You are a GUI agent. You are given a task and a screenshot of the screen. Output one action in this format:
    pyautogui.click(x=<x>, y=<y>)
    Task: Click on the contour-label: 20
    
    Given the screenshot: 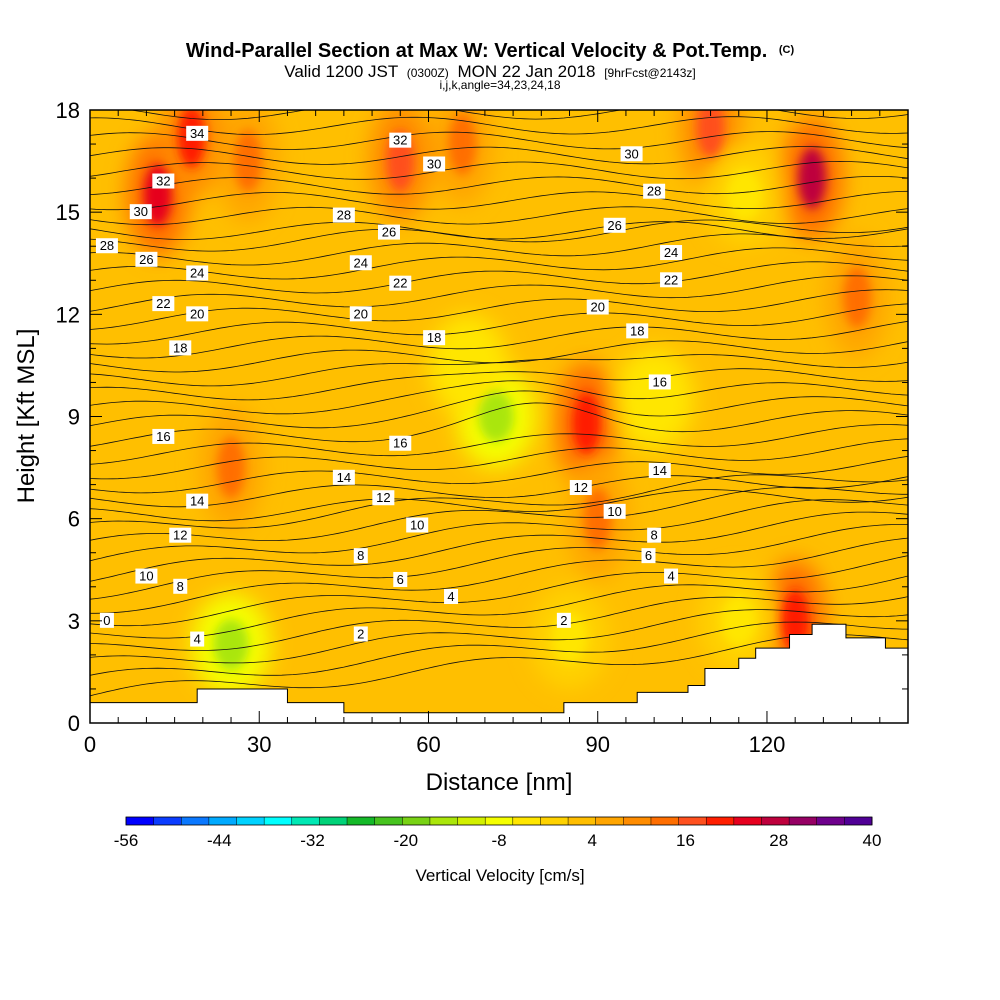 What is the action you would take?
    pyautogui.click(x=360, y=314)
    